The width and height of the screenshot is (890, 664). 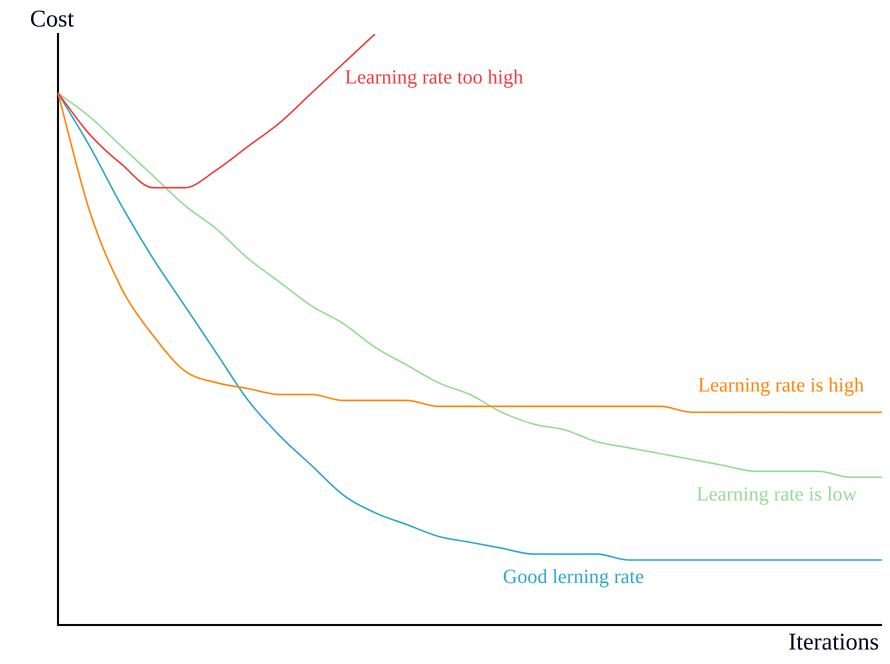 What do you see at coordinates (52, 19) in the screenshot?
I see `y-axis-title: Cost` at bounding box center [52, 19].